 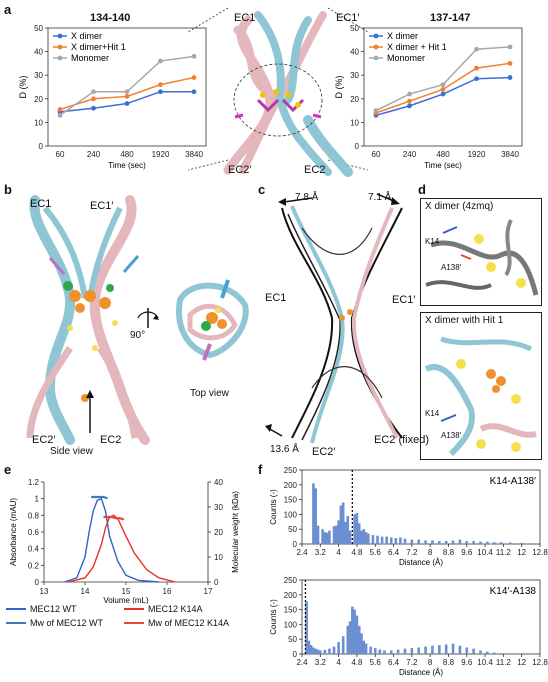 What do you see at coordinates (209, 393) in the screenshot?
I see `top-view-label: Top view` at bounding box center [209, 393].